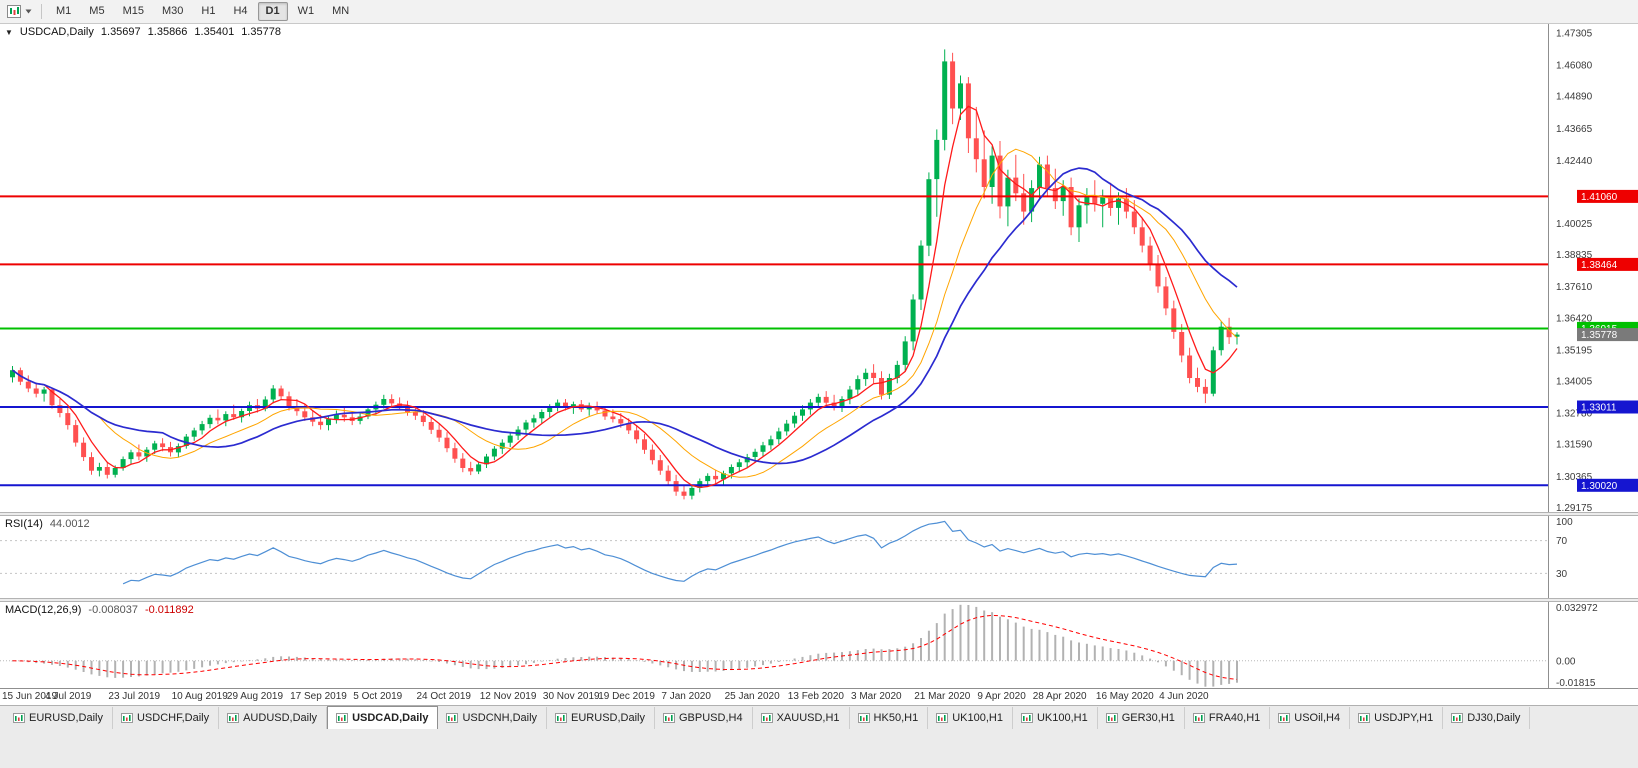 This screenshot has width=1638, height=768. Describe the element at coordinates (1310, 718) in the screenshot. I see `chart-tab-usoil-h4: USOil,H4` at that location.